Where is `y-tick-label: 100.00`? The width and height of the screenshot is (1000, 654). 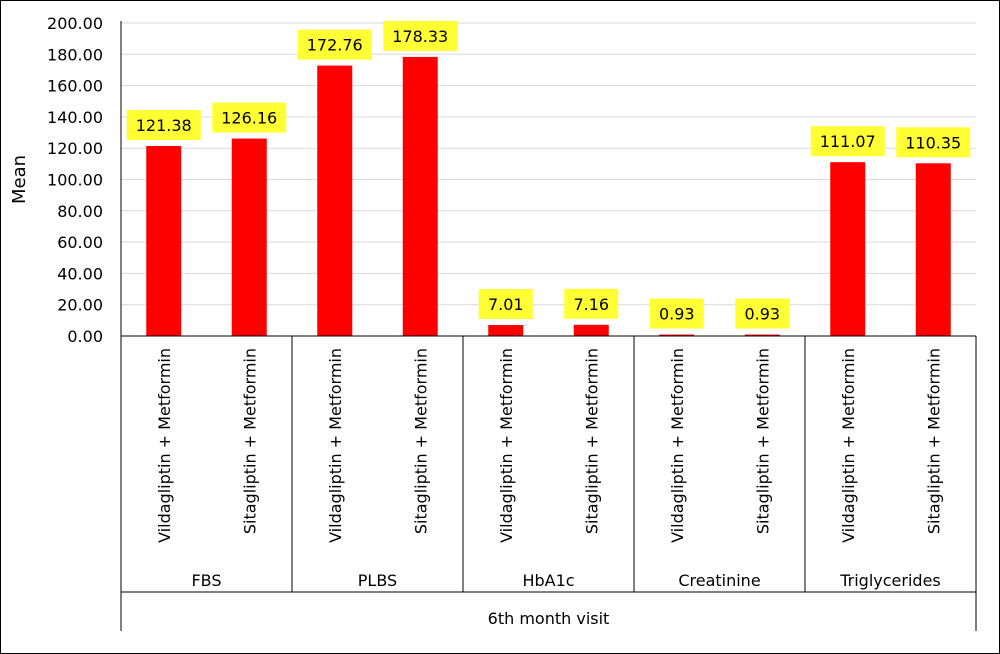 y-tick-label: 100.00 is located at coordinates (75, 180).